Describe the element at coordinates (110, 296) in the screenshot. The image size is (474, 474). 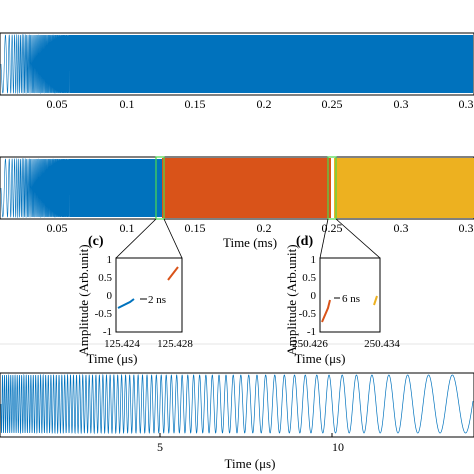
I see `inset-c-ytick-3: 0` at that location.